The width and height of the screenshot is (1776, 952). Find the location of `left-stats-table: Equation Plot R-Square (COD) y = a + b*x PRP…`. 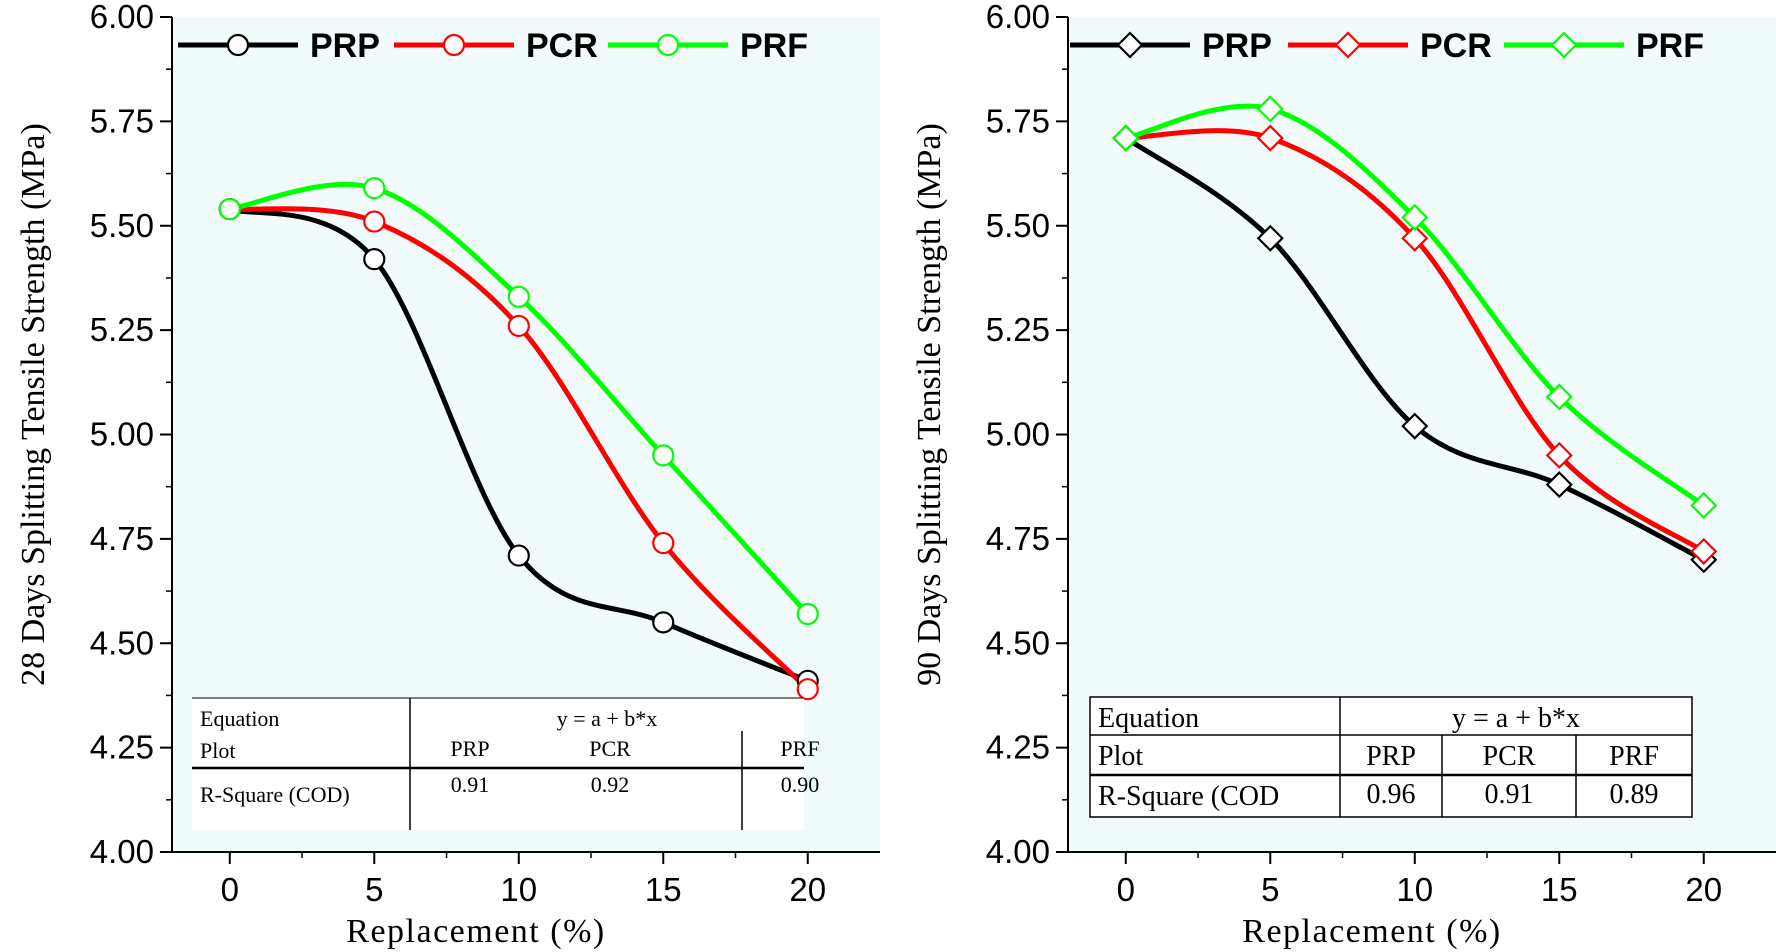

left-stats-table: Equation Plot R-Square (COD) y = a + b*x PRP… is located at coordinates (506, 763).